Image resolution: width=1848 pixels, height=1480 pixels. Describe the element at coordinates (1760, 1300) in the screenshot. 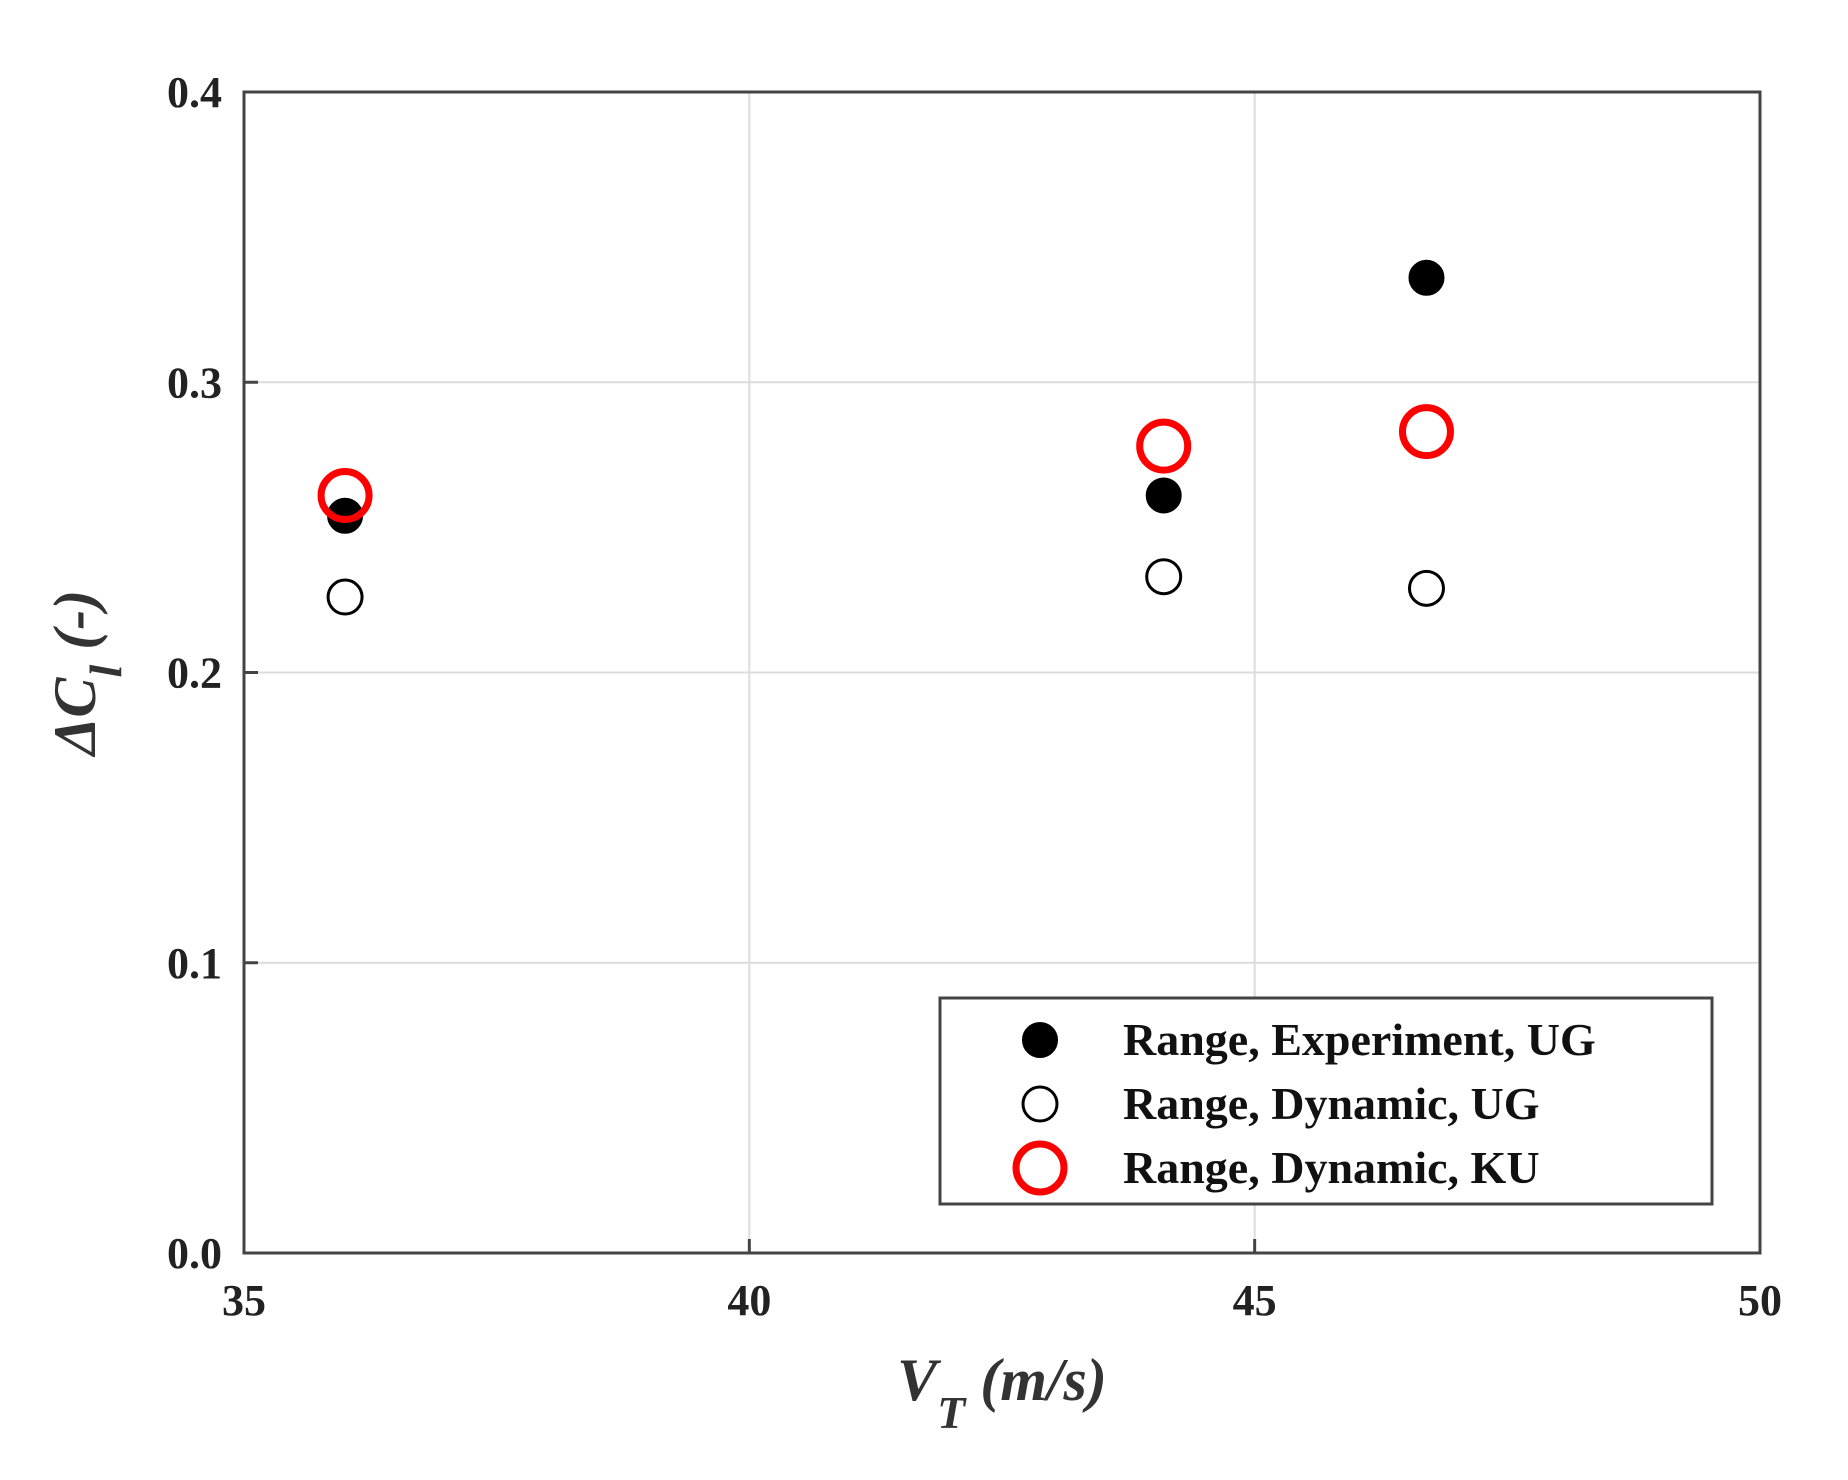

I see `x-tick-label: 50` at that location.